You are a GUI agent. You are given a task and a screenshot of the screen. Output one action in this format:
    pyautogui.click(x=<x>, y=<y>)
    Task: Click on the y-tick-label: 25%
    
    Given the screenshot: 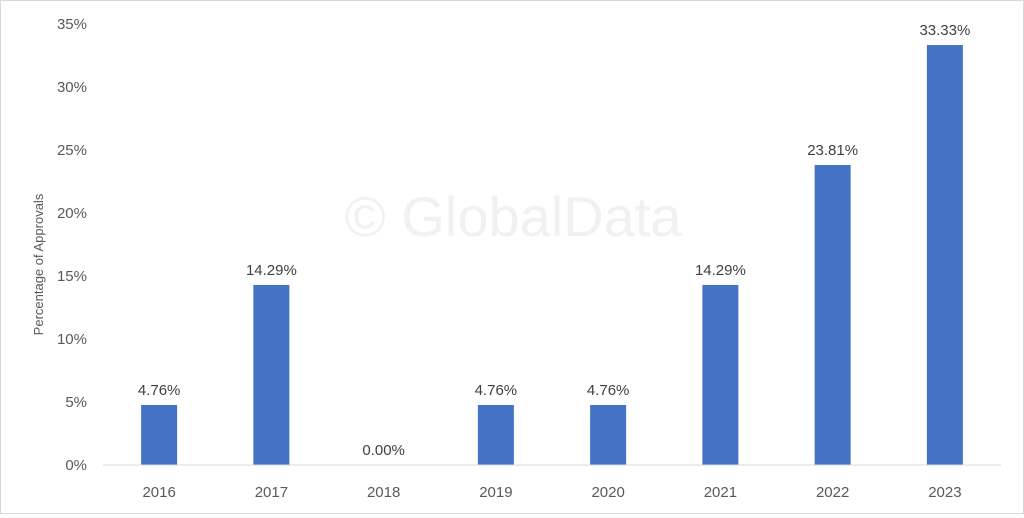 What is the action you would take?
    pyautogui.click(x=72, y=150)
    